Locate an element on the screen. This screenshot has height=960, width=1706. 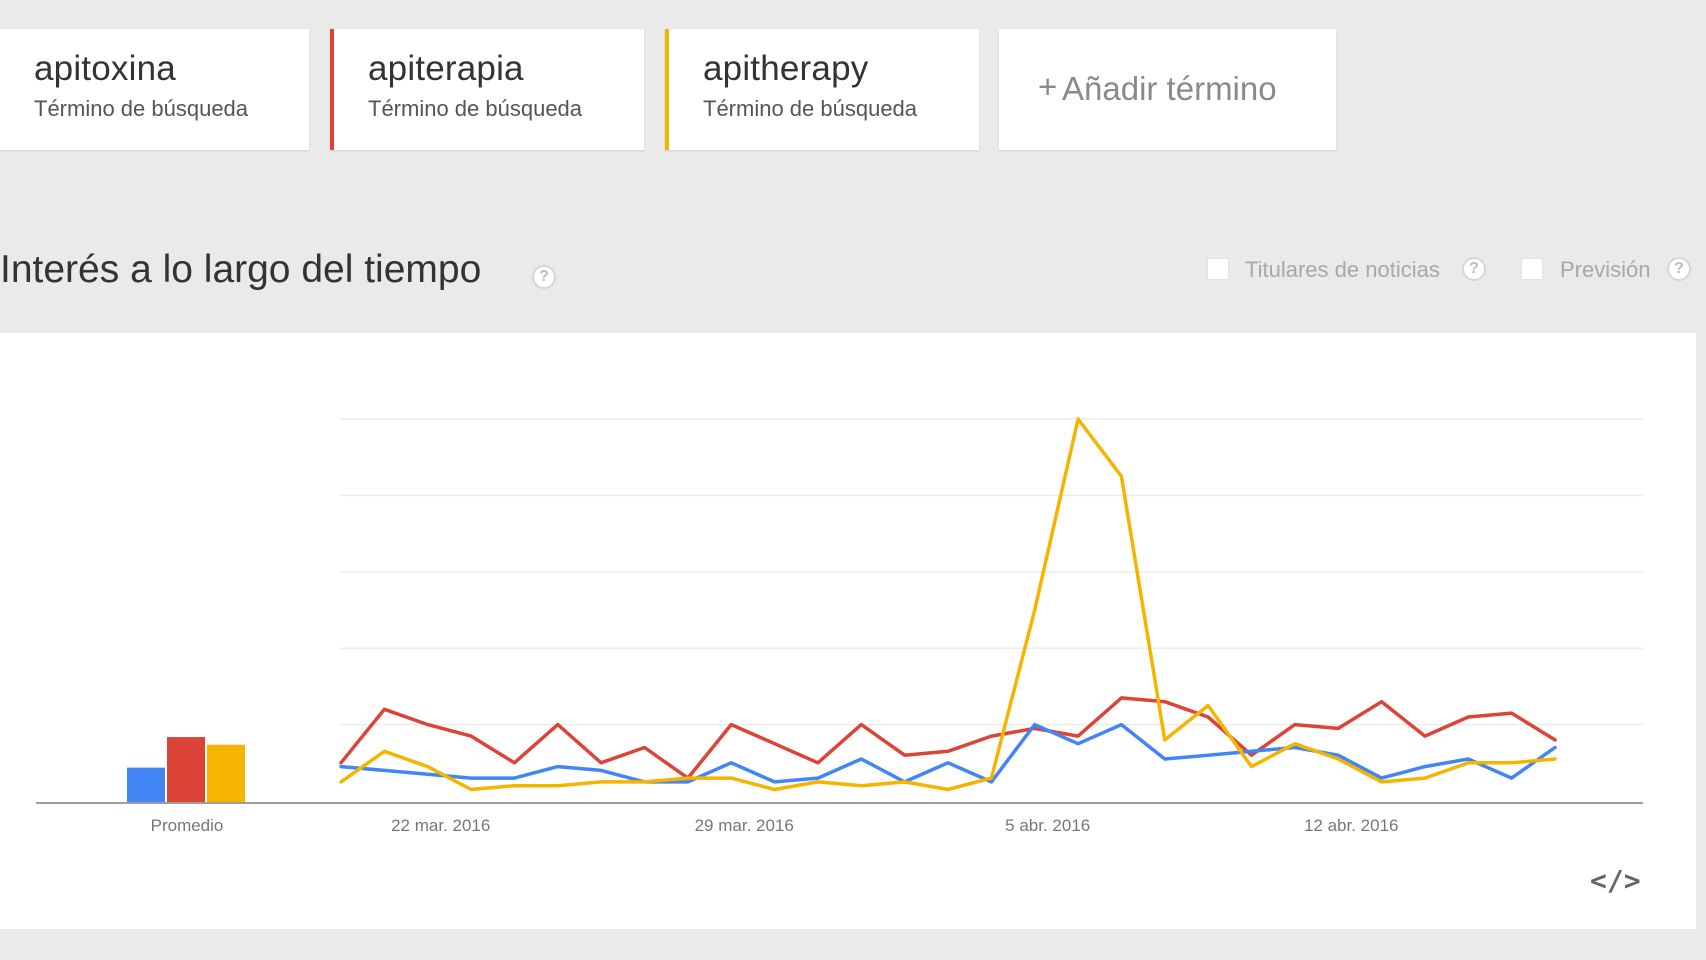
average-bar-apitherapy is located at coordinates (226, 773).